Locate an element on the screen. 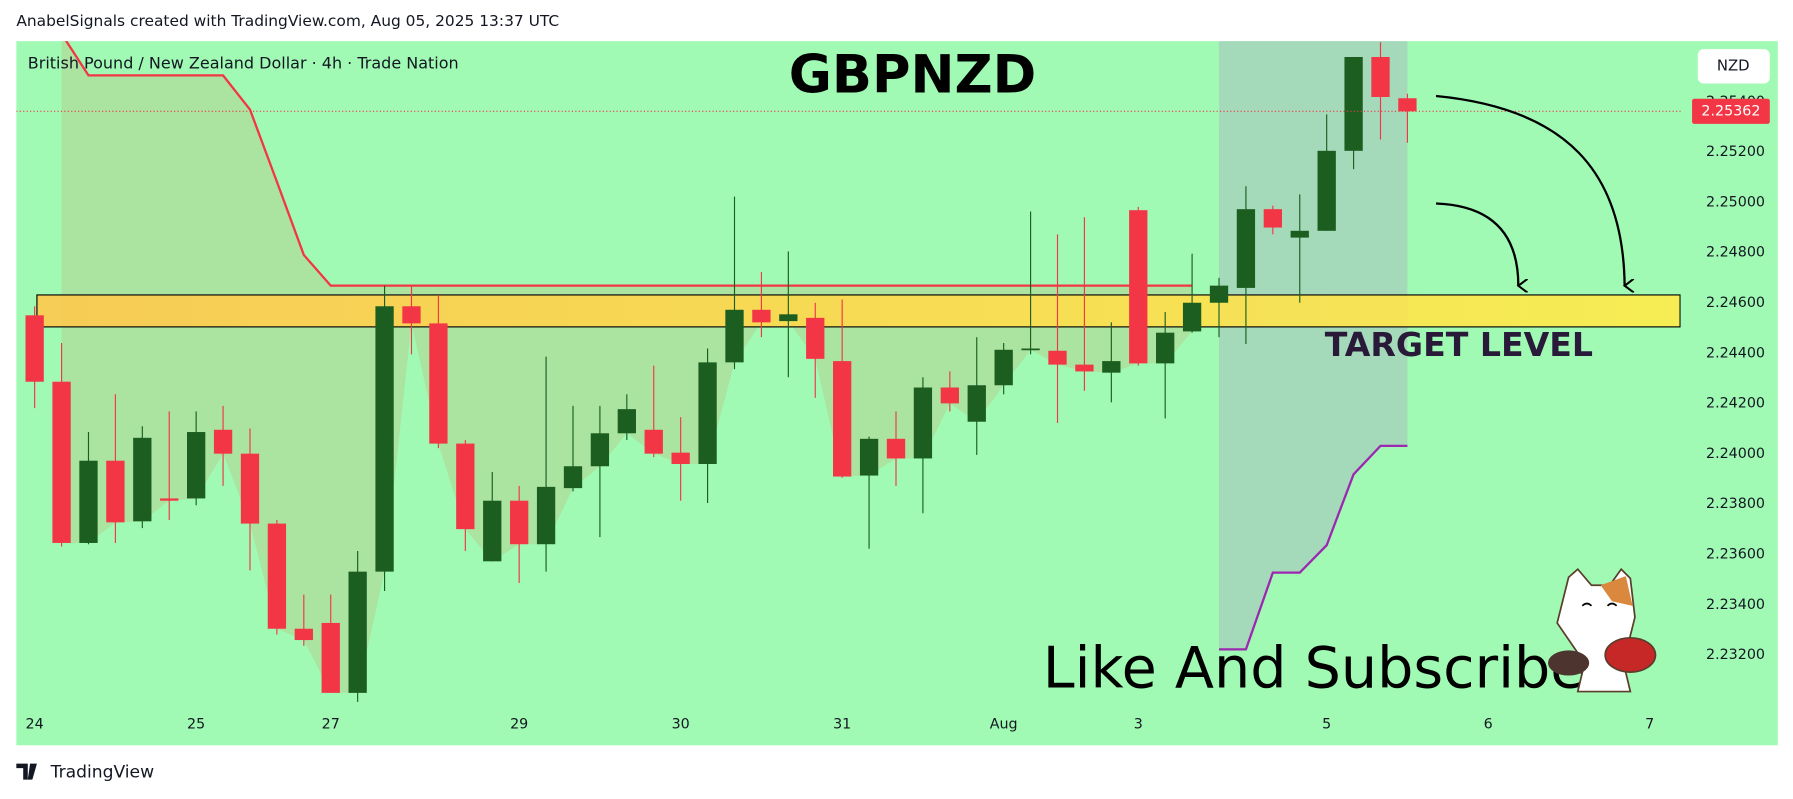 This screenshot has width=1793, height=799. x-tick-label: 25 is located at coordinates (196, 725).